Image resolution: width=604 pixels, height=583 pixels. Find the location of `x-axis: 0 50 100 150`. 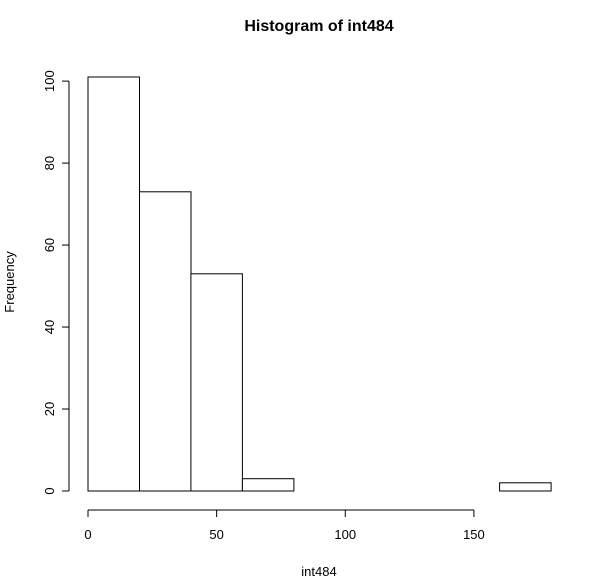

x-axis: 0 50 100 150 is located at coordinates (284, 525).